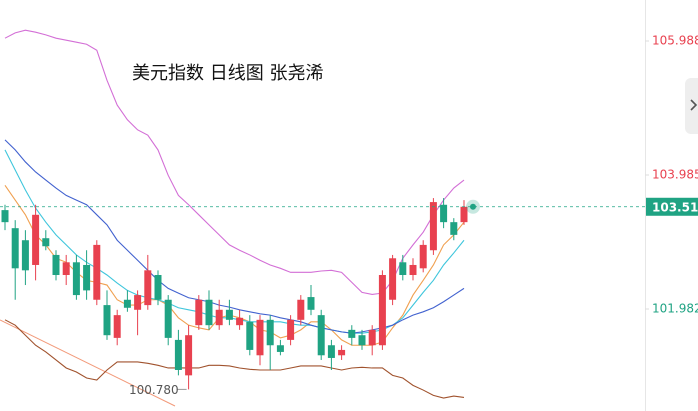 This screenshot has height=411, width=698. I want to click on last-price-box, so click(672, 206).